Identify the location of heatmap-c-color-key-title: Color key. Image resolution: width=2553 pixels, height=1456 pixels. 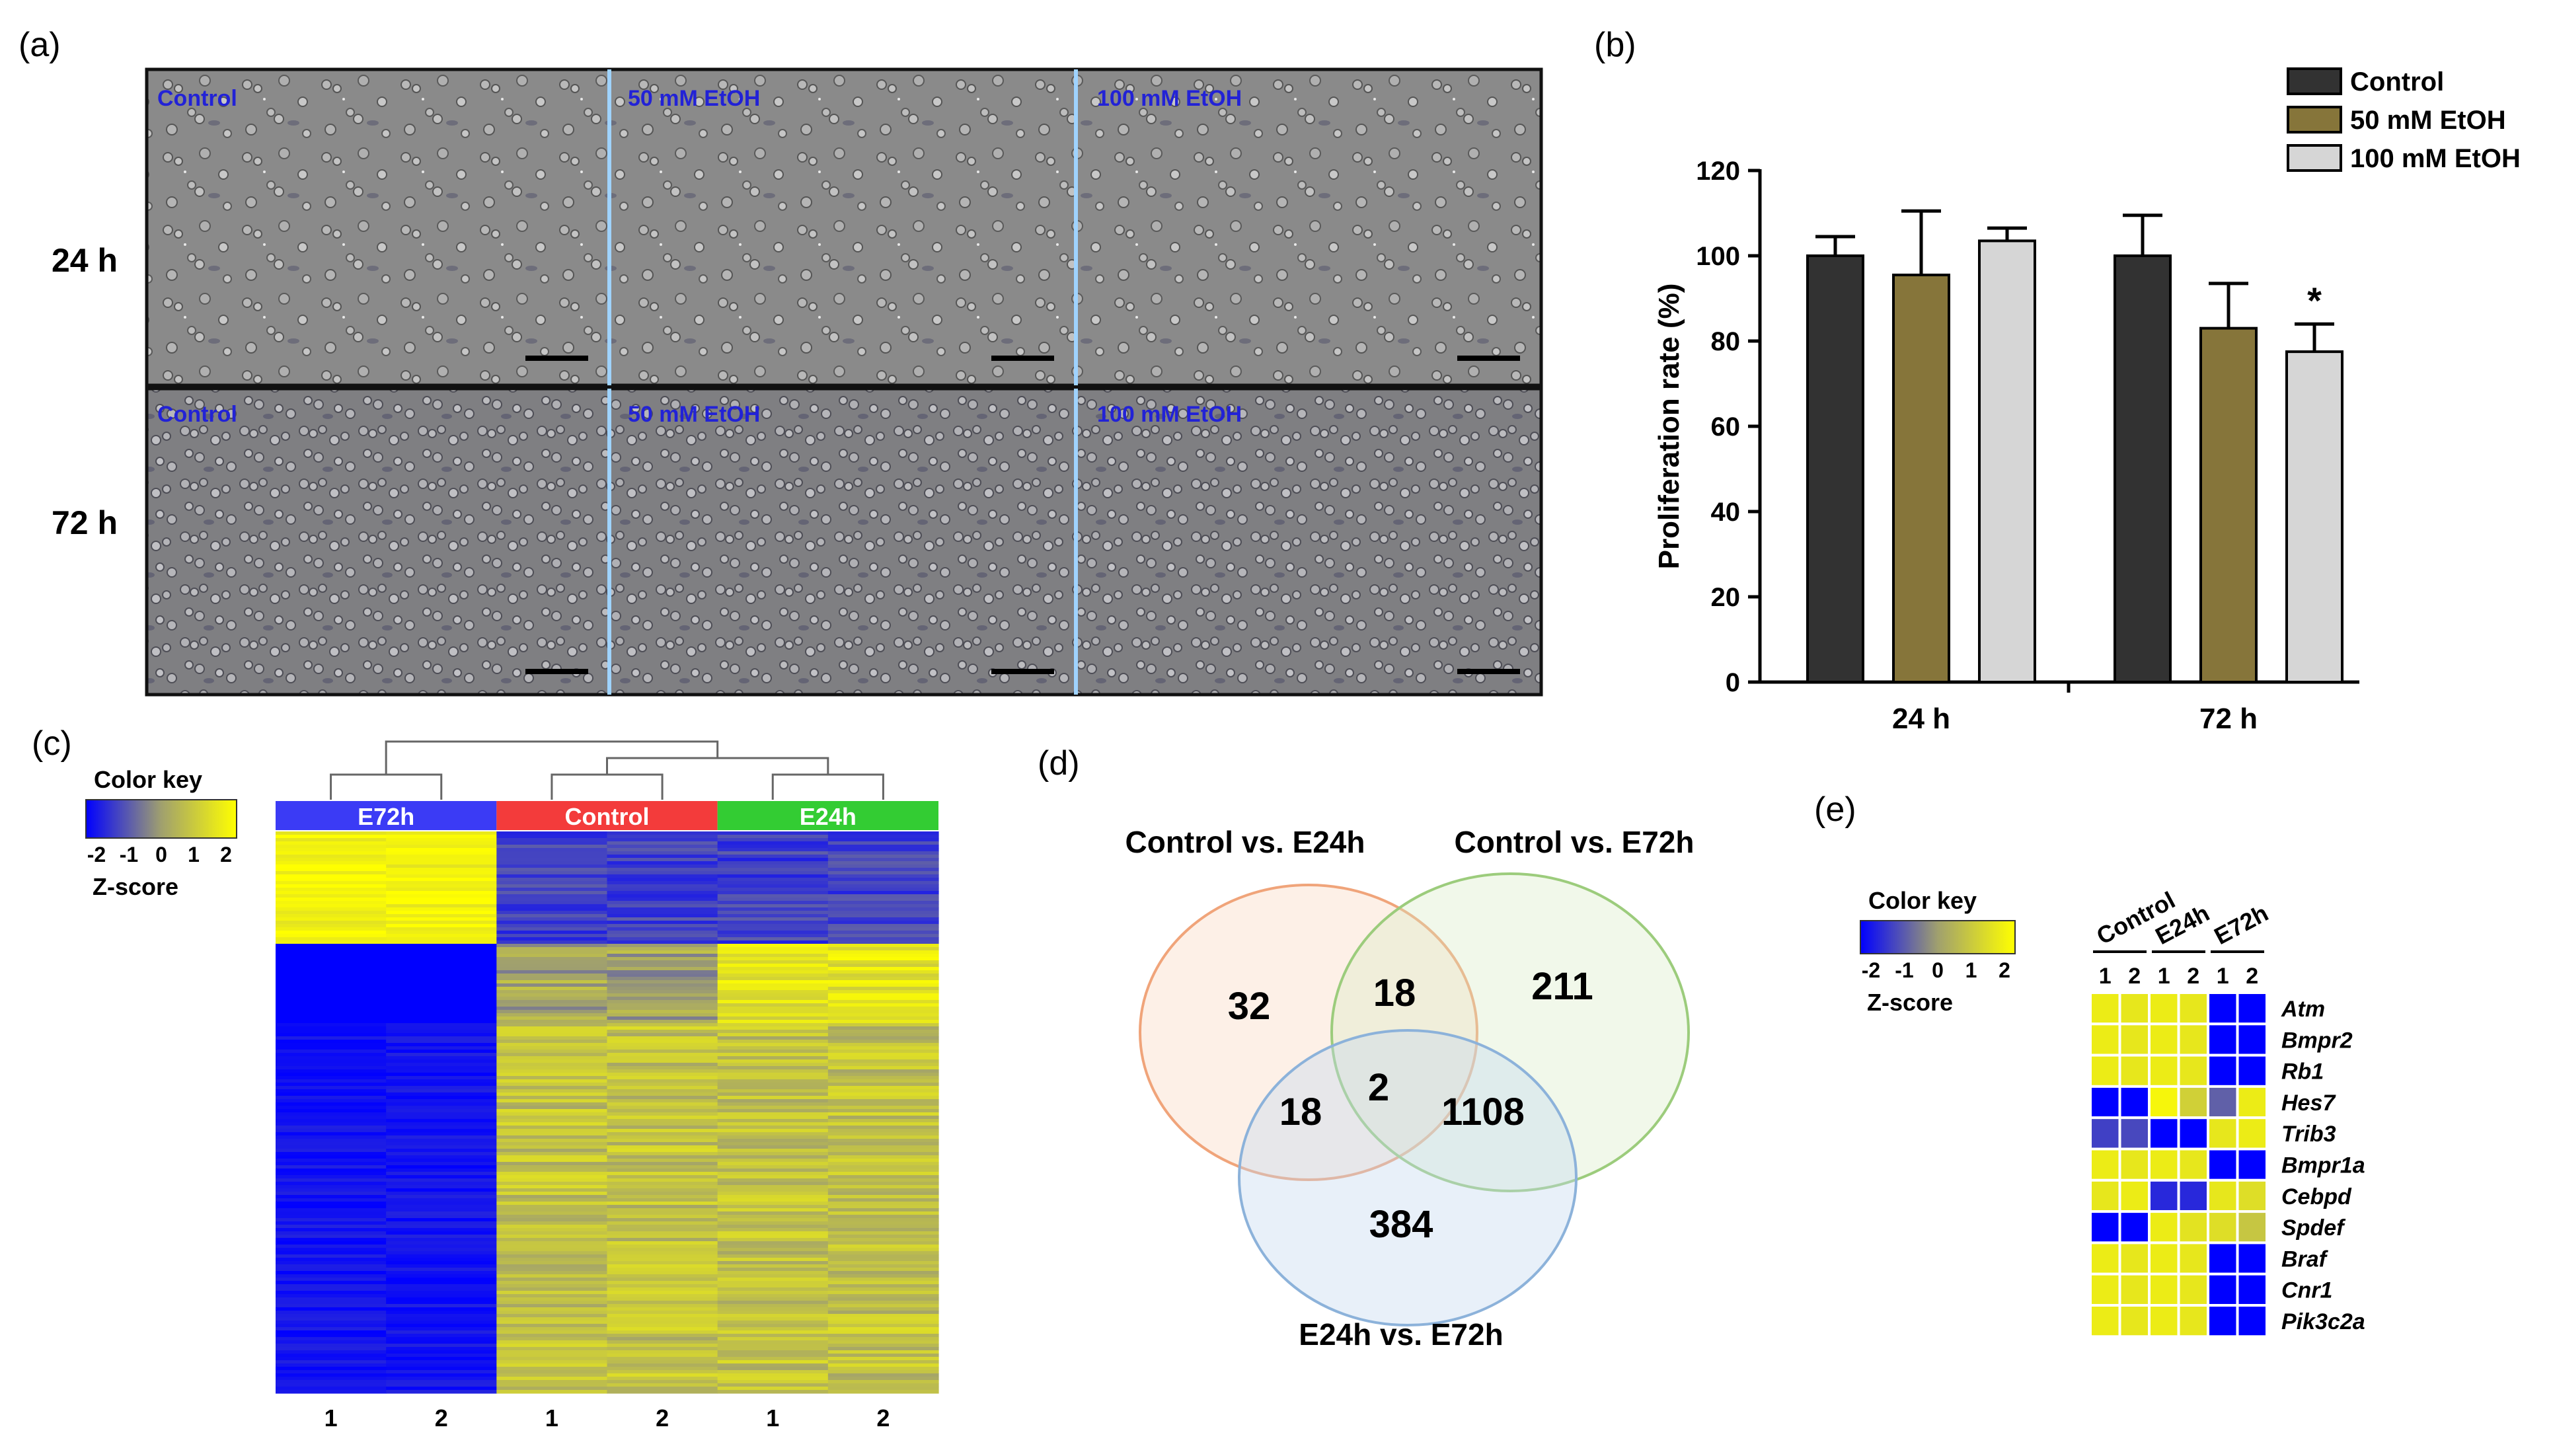
(148, 779).